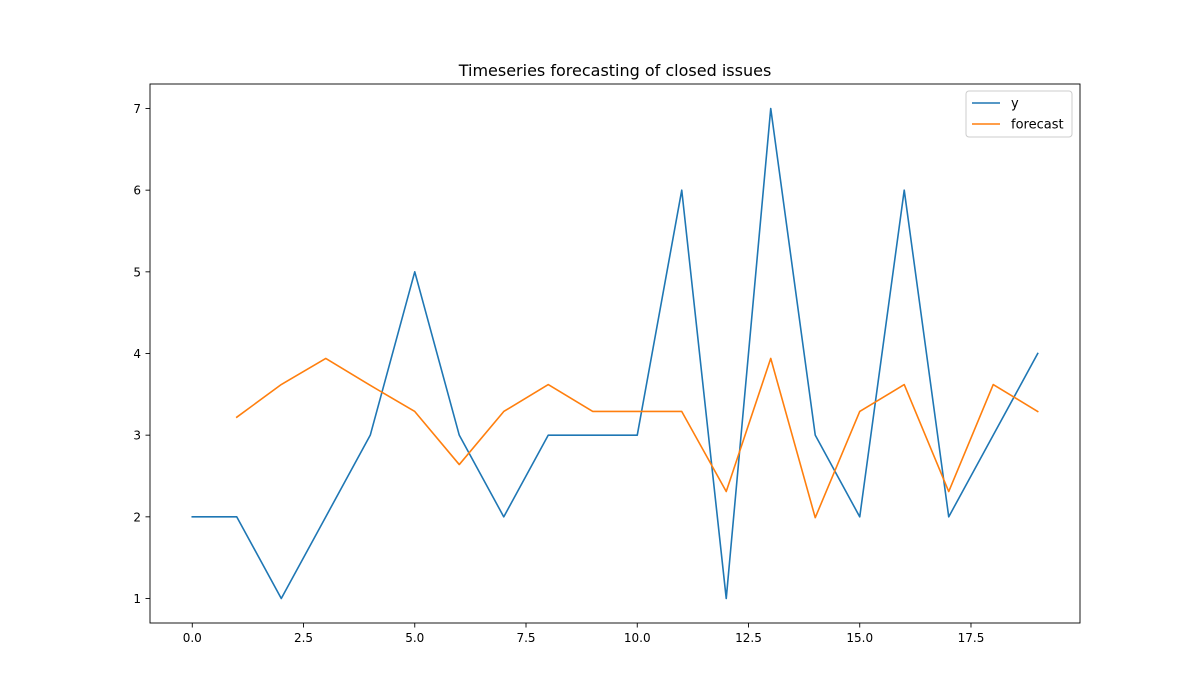  Describe the element at coordinates (137, 354) in the screenshot. I see `y-tick-label: 4` at that location.